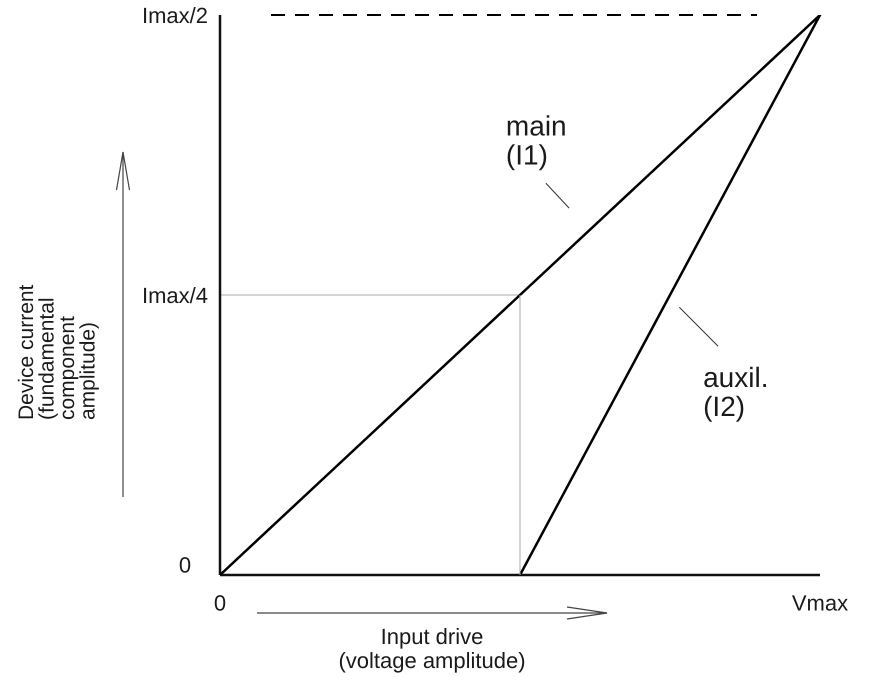 The image size is (881, 677). Describe the element at coordinates (175, 15) in the screenshot. I see `ref-line-label: Imax/2` at that location.